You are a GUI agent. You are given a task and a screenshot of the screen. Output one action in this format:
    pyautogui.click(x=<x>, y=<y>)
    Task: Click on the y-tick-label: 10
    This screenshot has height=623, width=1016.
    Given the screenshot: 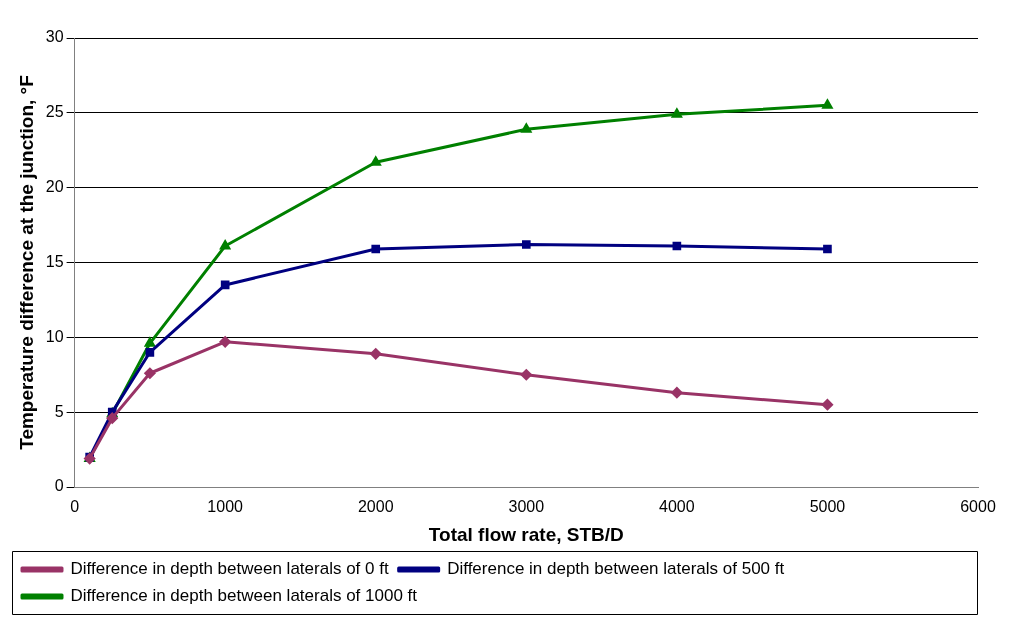 What is the action you would take?
    pyautogui.click(x=54, y=336)
    